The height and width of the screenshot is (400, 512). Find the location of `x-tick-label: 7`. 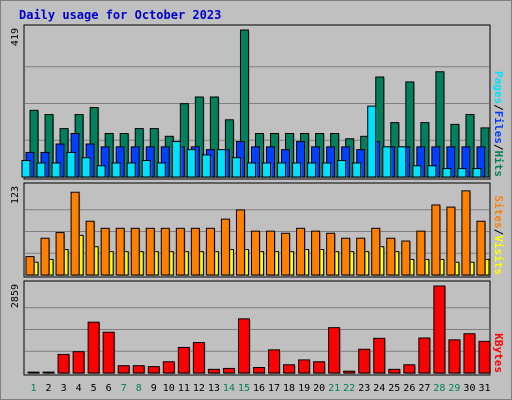

x-tick-label: 7 is located at coordinates (124, 388).